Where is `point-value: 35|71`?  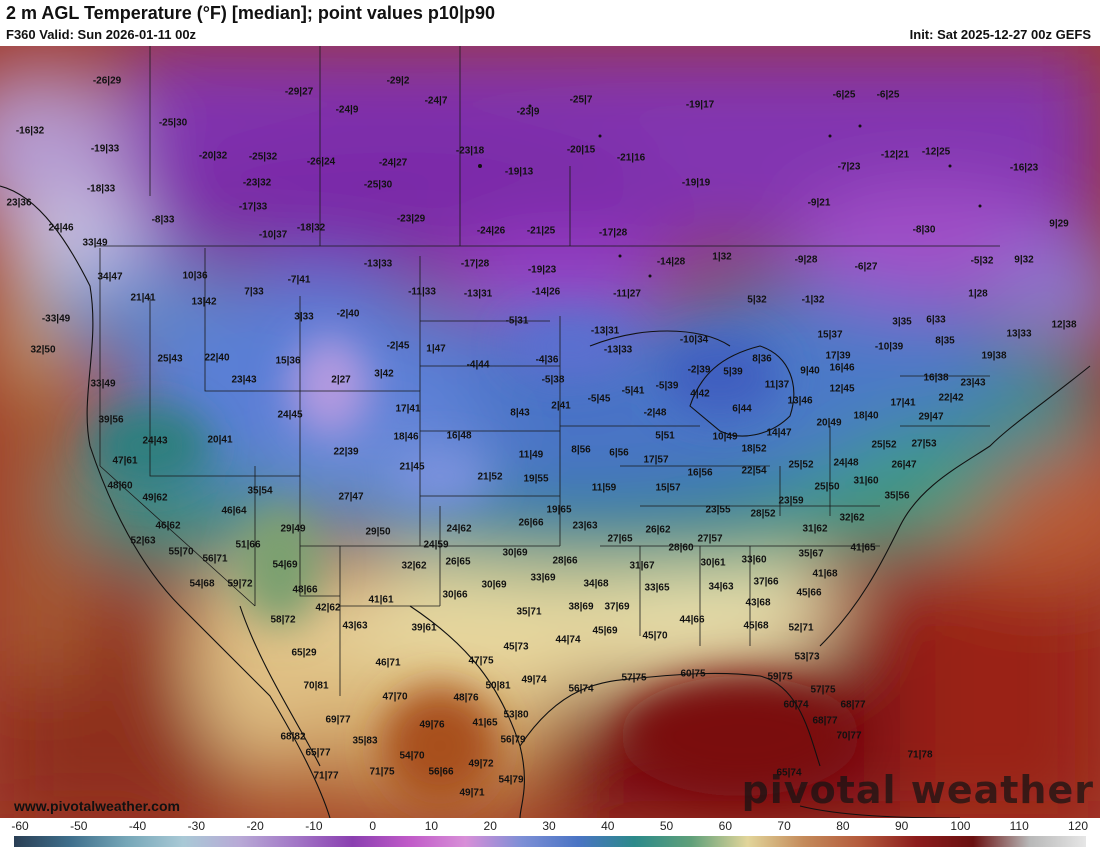 point-value: 35|71 is located at coordinates (529, 612).